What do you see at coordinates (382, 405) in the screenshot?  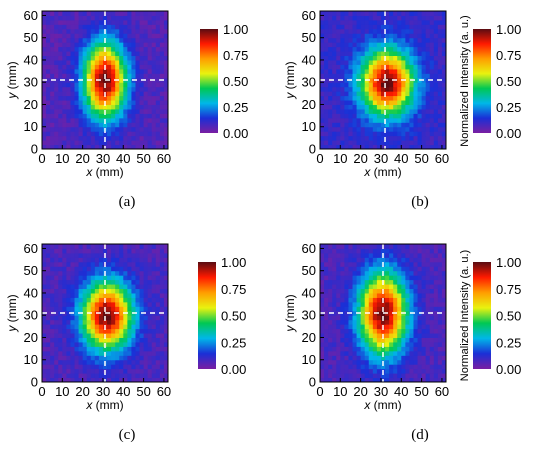 I see `x-axis-label: x (mm)` at bounding box center [382, 405].